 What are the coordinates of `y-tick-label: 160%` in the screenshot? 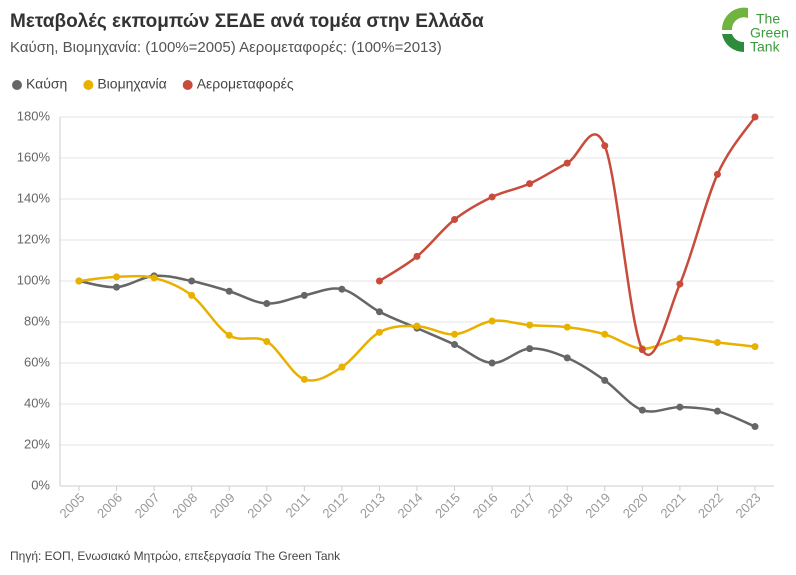 It's located at (34, 156).